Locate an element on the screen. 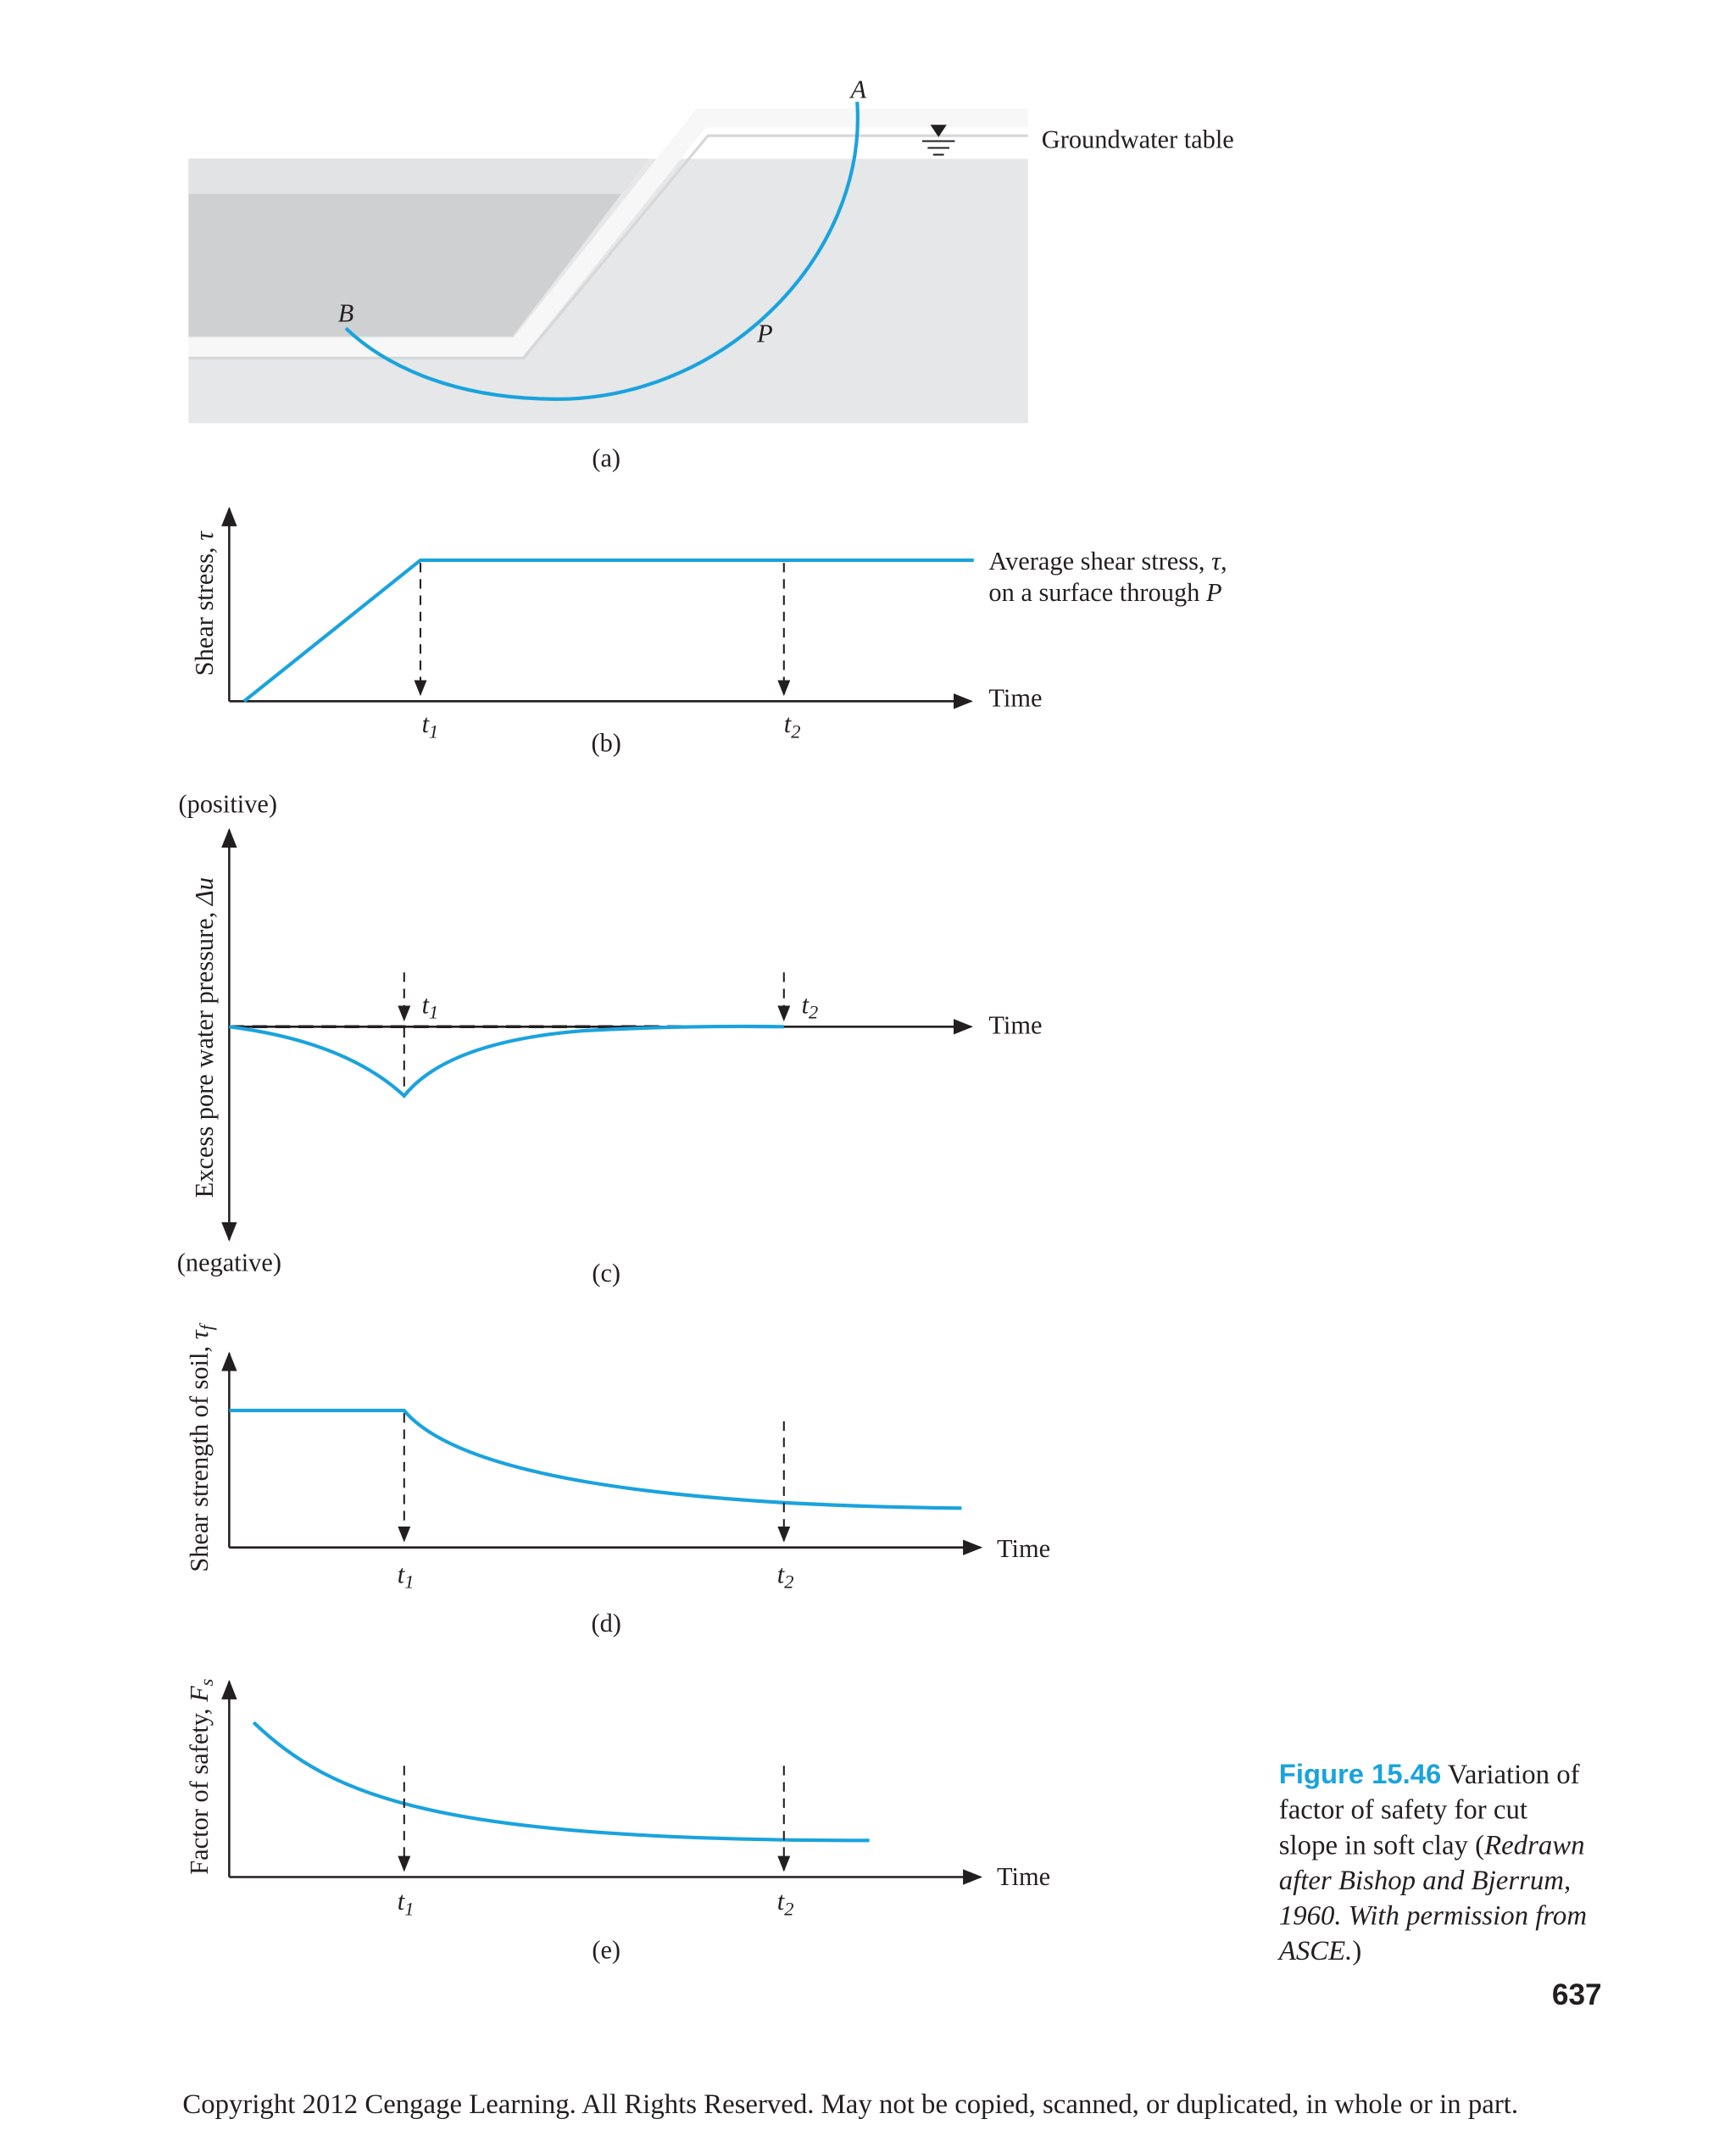  positive-label: (positive) is located at coordinates (228, 804).